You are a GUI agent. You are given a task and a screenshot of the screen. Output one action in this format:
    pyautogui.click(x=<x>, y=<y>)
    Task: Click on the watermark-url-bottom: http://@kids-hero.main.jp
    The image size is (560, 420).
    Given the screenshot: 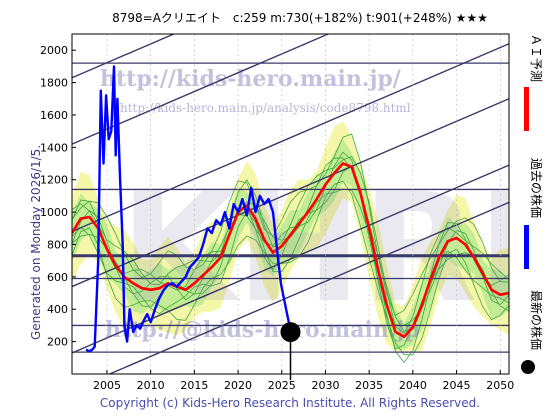 What is the action you would take?
    pyautogui.click(x=262, y=330)
    